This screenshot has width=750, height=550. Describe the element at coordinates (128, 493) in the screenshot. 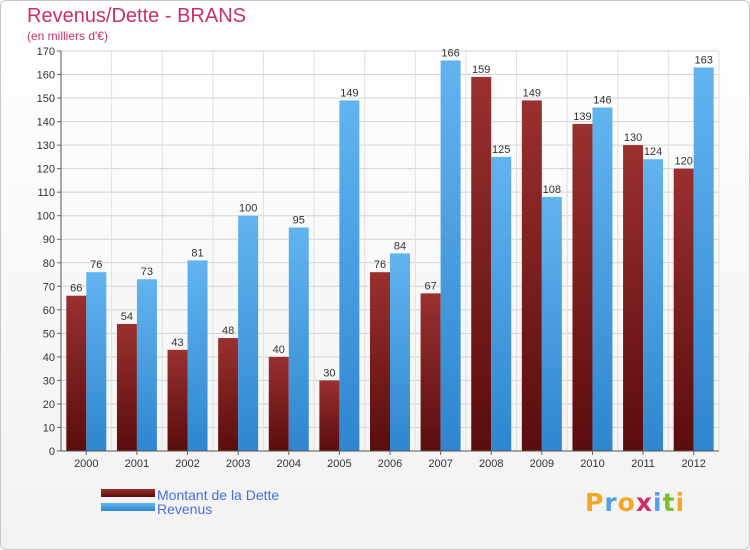

I see `legend-swatch-dette` at that location.